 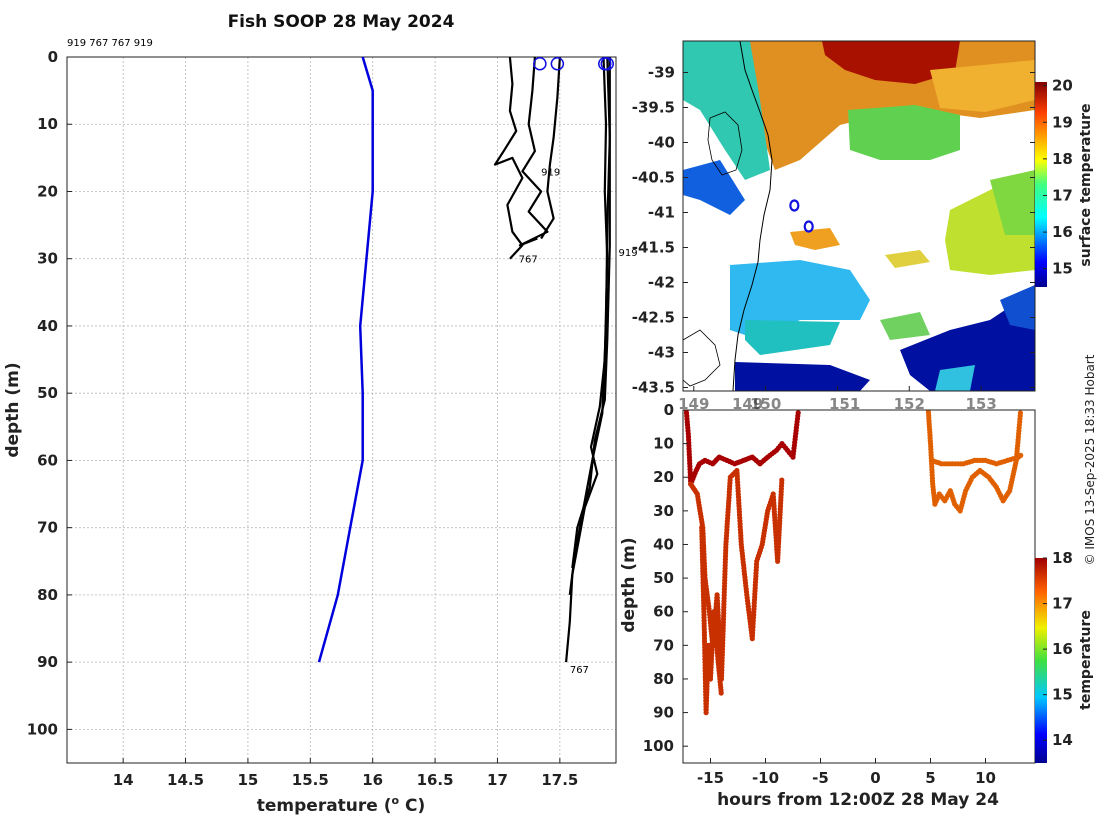 What do you see at coordinates (714, 187) in the screenshot?
I see `blue-coastal-region` at bounding box center [714, 187].